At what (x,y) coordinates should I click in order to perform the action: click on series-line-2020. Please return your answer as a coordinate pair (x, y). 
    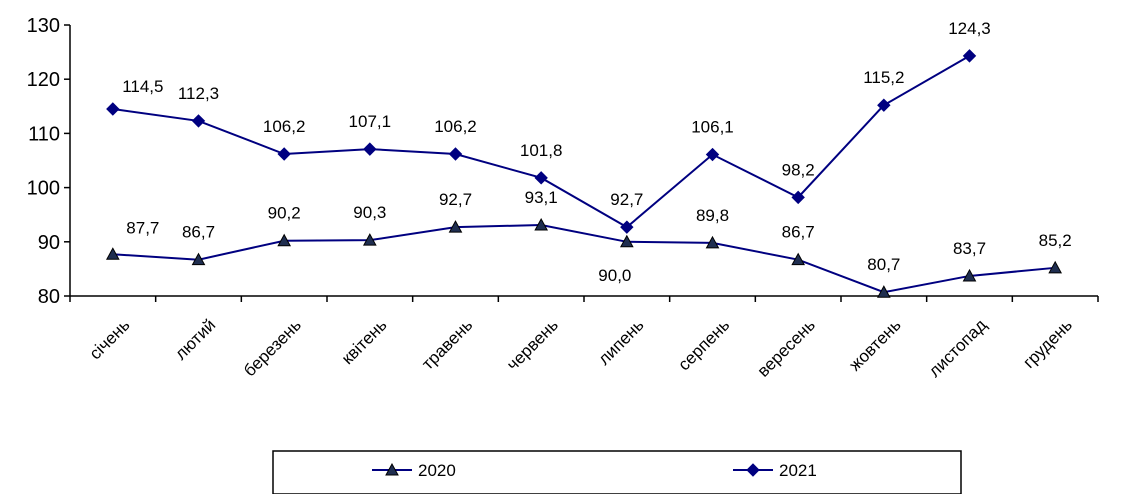
    Looking at the image, I should click on (584, 258).